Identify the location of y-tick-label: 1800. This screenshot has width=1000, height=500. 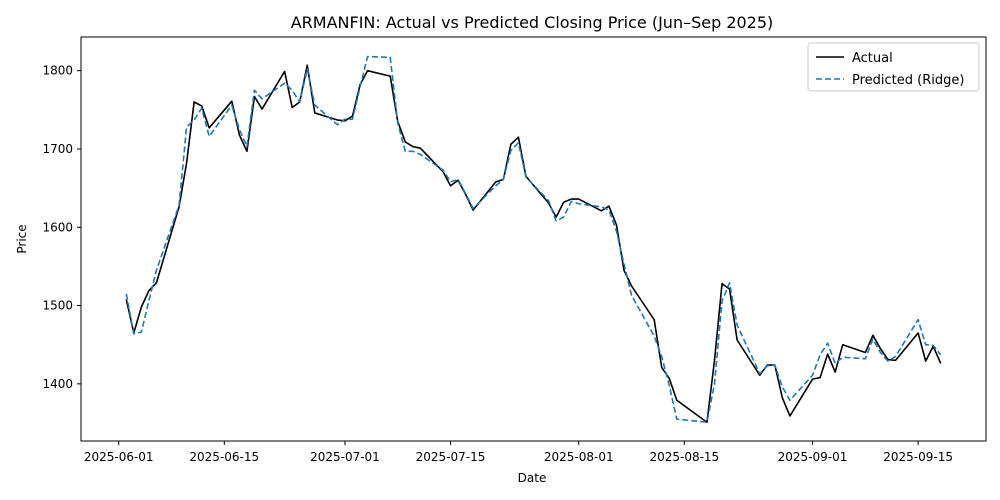
(57, 71).